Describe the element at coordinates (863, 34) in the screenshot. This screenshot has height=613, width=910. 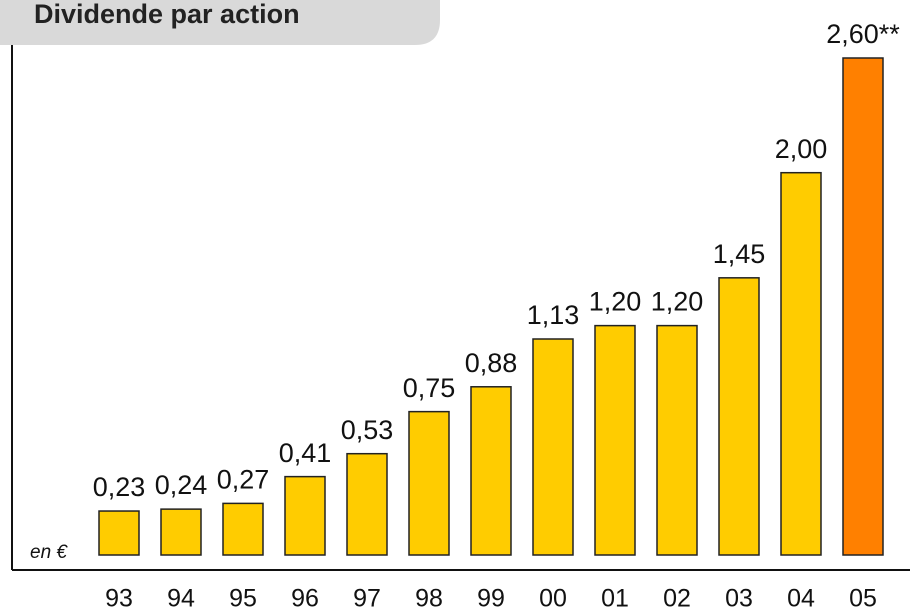
I see `value-label: 2,60**` at that location.